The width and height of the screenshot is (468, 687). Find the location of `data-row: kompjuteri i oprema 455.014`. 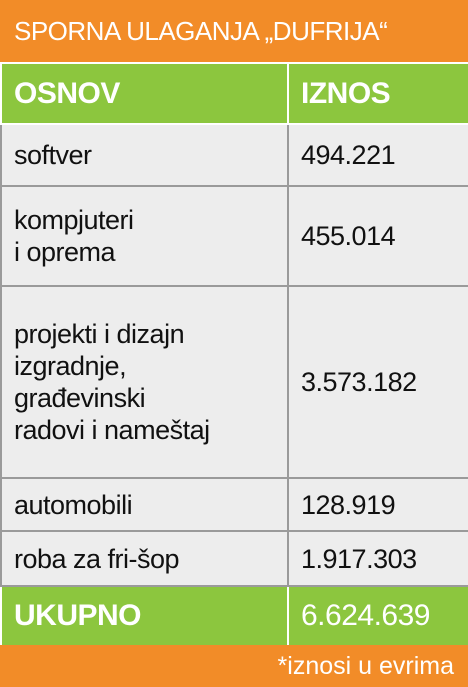

data-row: kompjuteri i oprema 455.014 is located at coordinates (234, 236).